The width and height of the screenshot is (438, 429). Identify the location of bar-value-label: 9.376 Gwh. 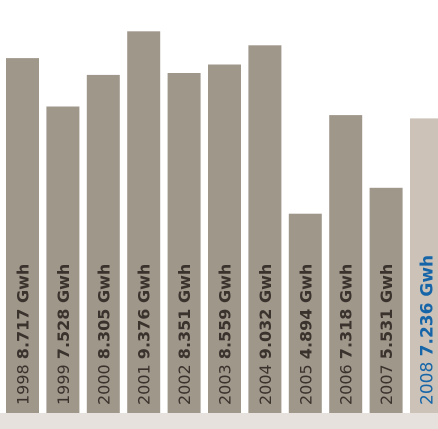
(144, 311).